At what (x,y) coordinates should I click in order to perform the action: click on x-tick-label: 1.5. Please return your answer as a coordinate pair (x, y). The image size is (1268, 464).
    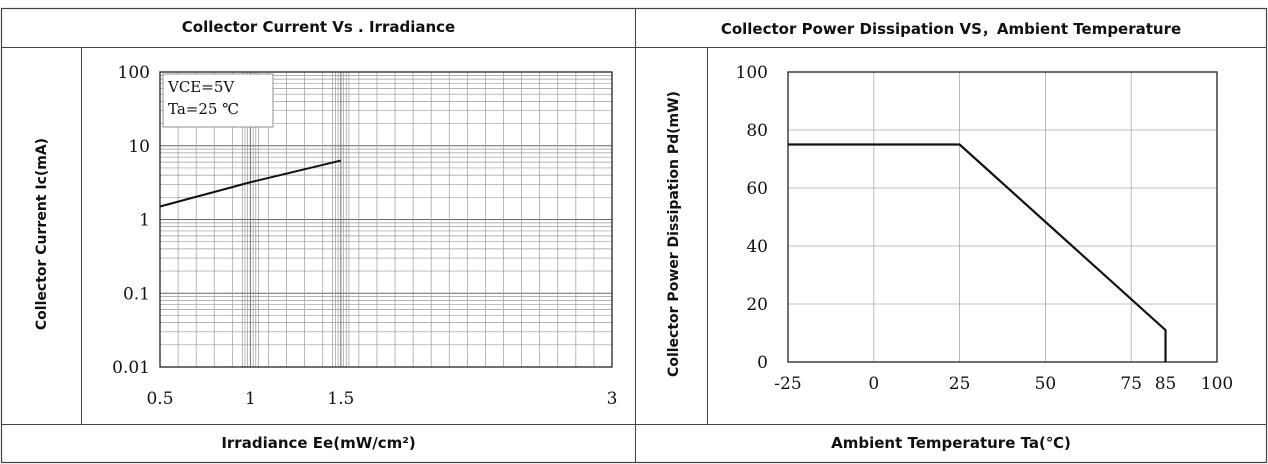
    Looking at the image, I should click on (340, 399).